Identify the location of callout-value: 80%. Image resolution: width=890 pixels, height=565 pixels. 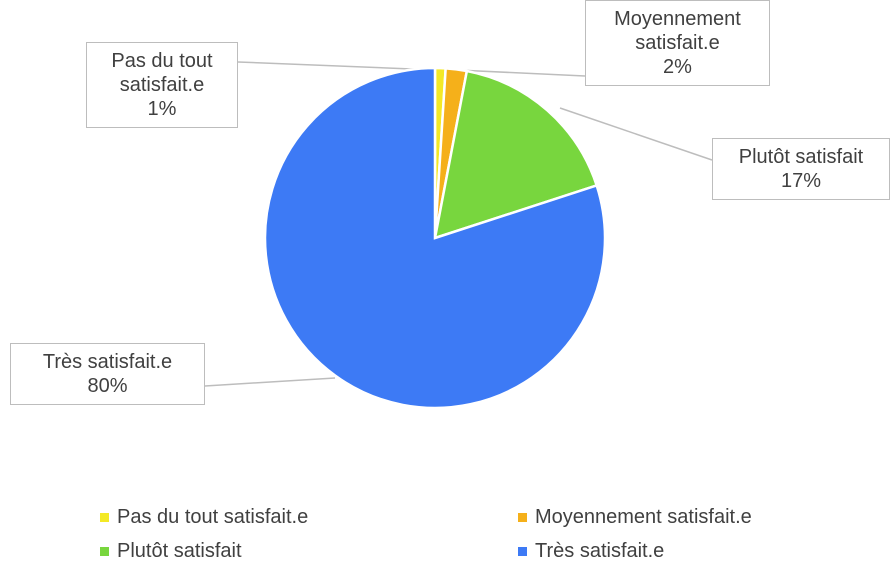
(107, 386).